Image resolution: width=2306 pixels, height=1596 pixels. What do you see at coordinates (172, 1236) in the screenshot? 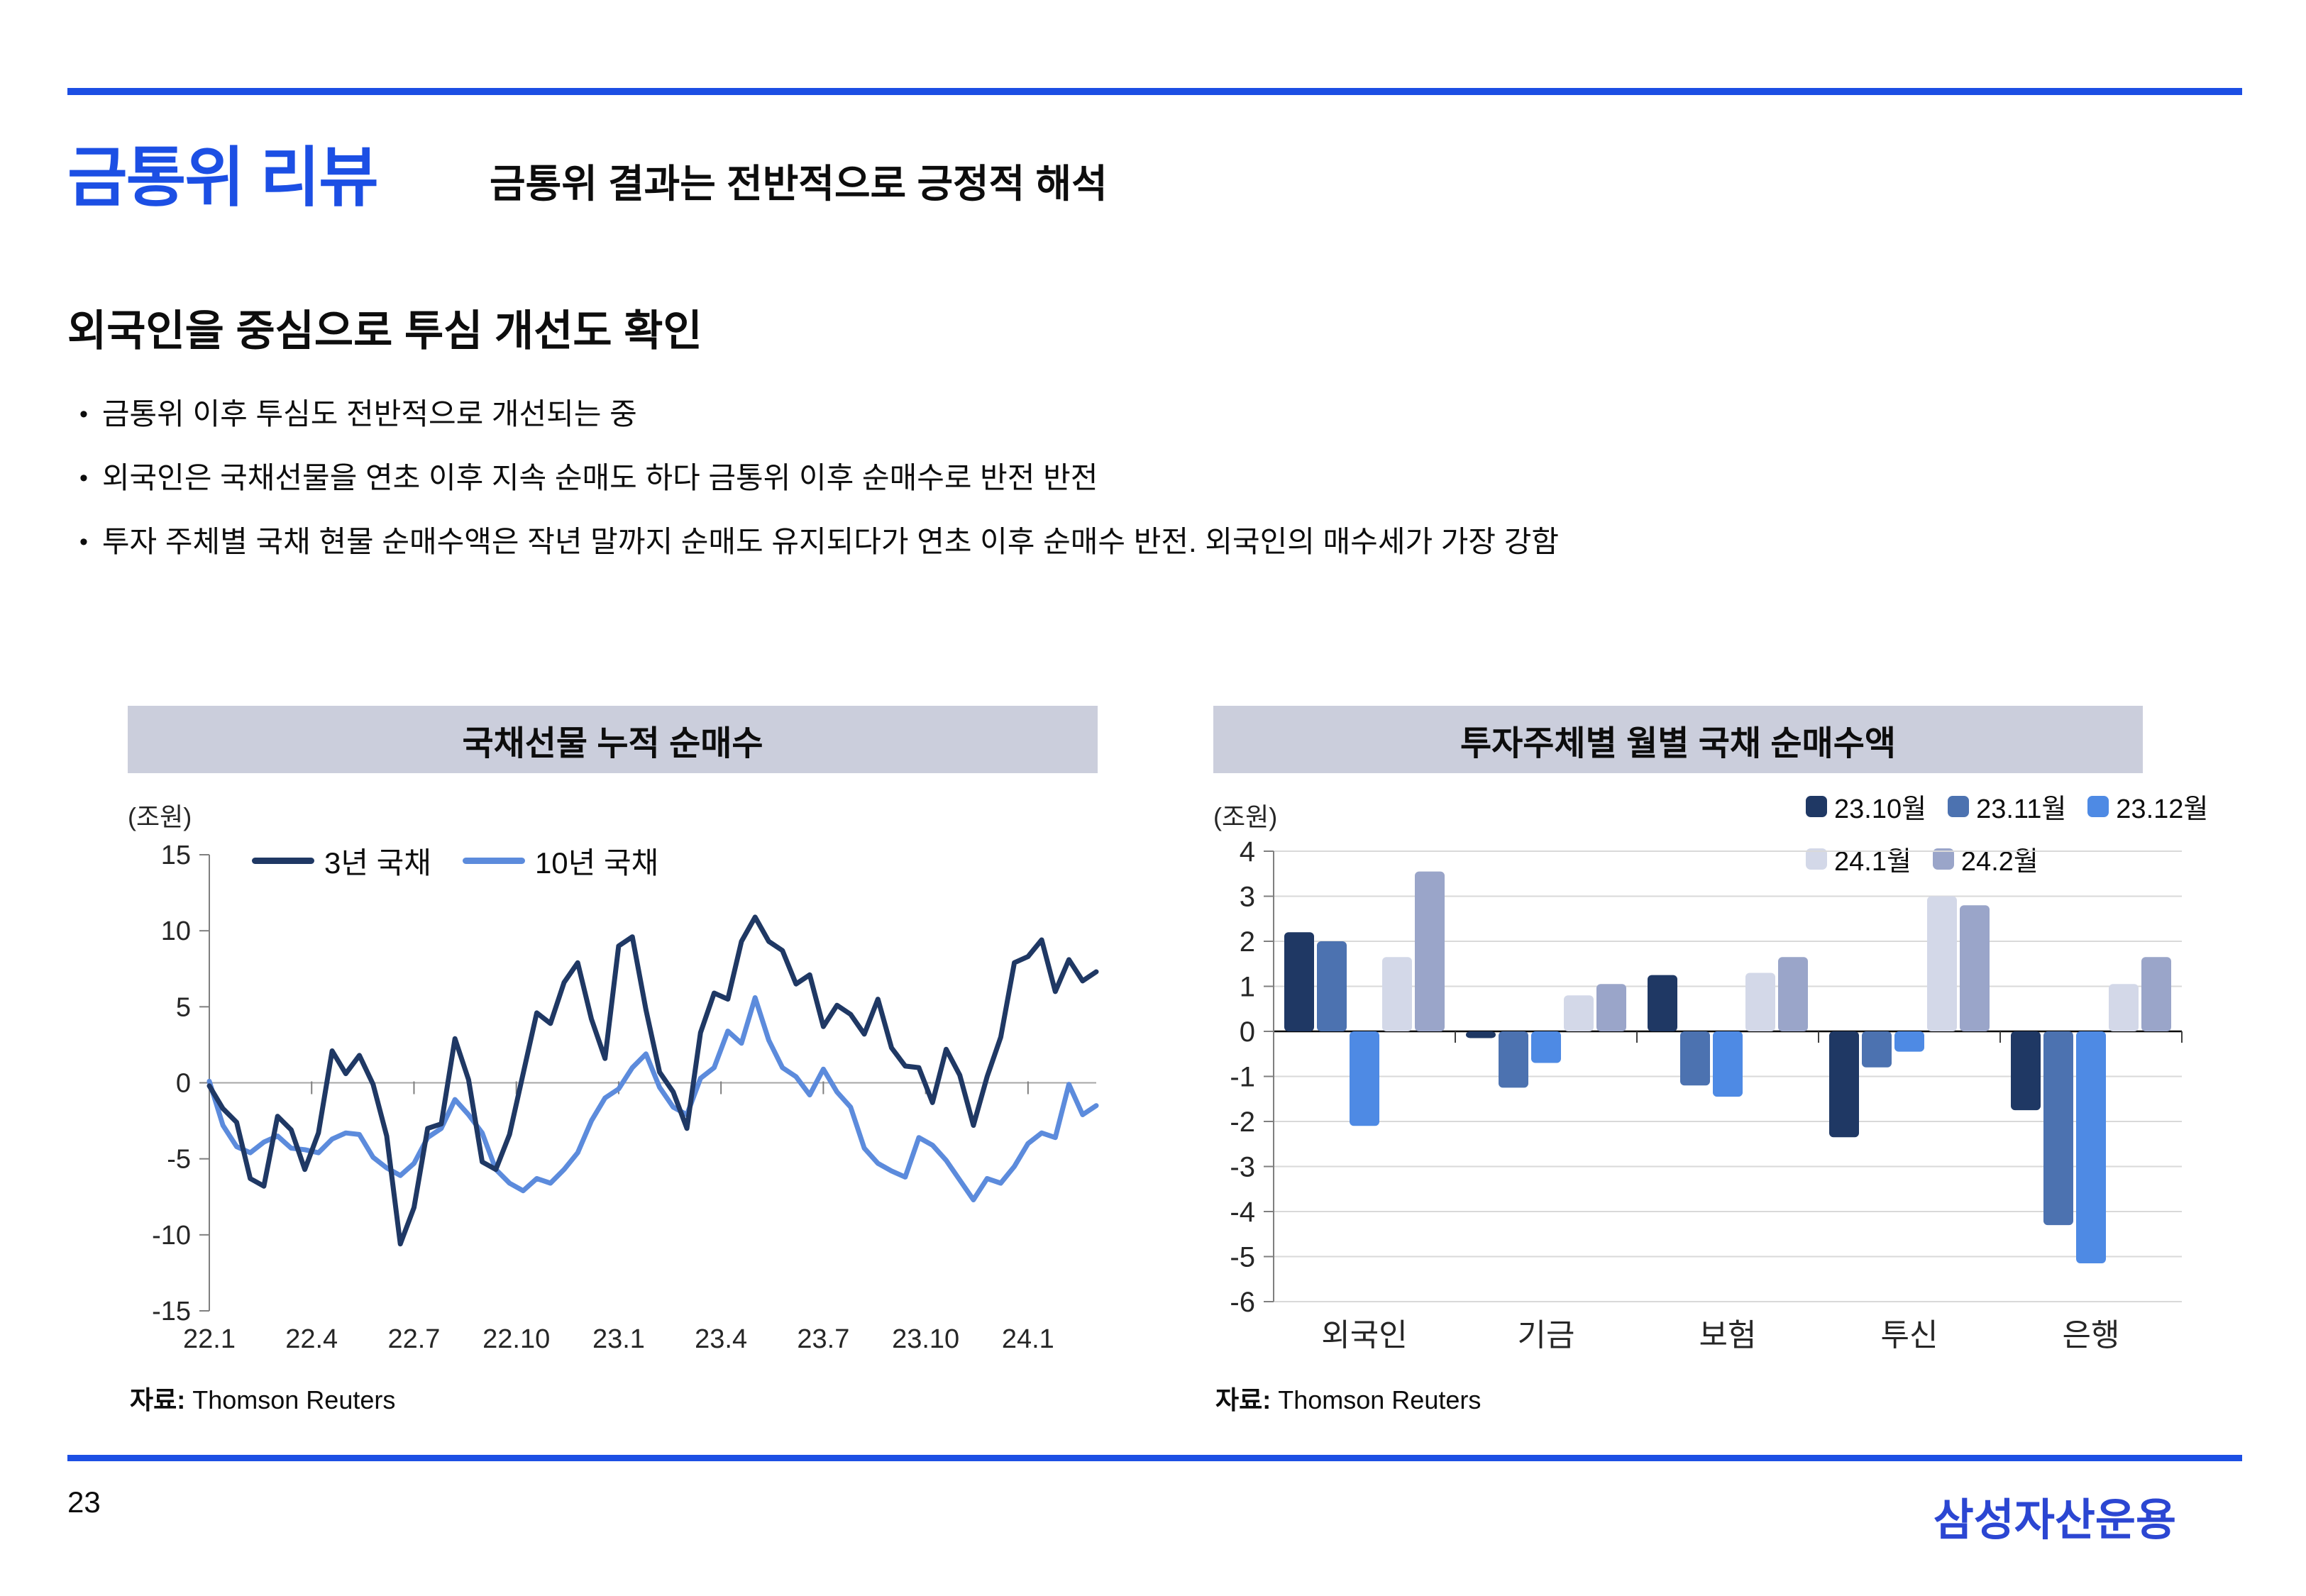
I see `svg-text: -10` at bounding box center [172, 1236].